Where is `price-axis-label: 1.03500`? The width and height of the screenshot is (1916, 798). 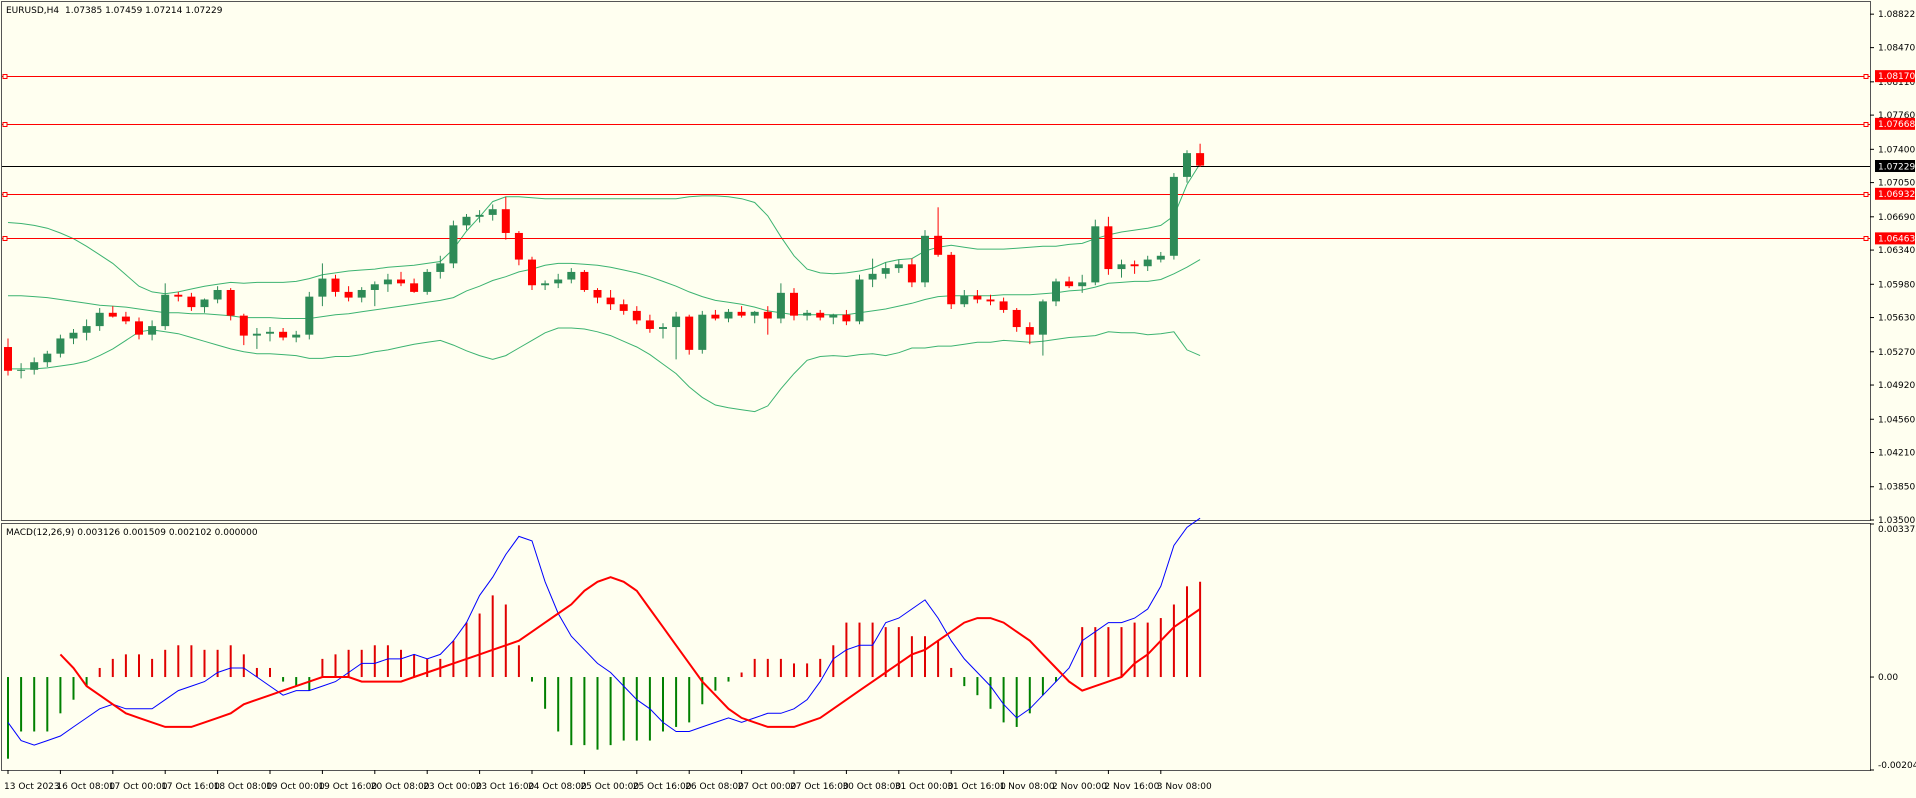 price-axis-label: 1.03500 is located at coordinates (1896, 521).